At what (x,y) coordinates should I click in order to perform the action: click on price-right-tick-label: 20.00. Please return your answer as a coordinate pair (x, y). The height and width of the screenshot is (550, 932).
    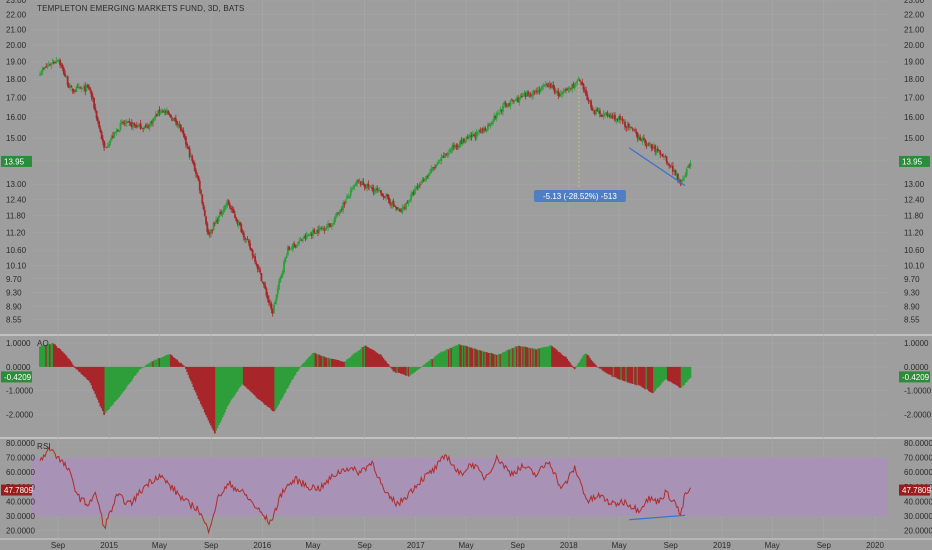
    Looking at the image, I should click on (914, 45).